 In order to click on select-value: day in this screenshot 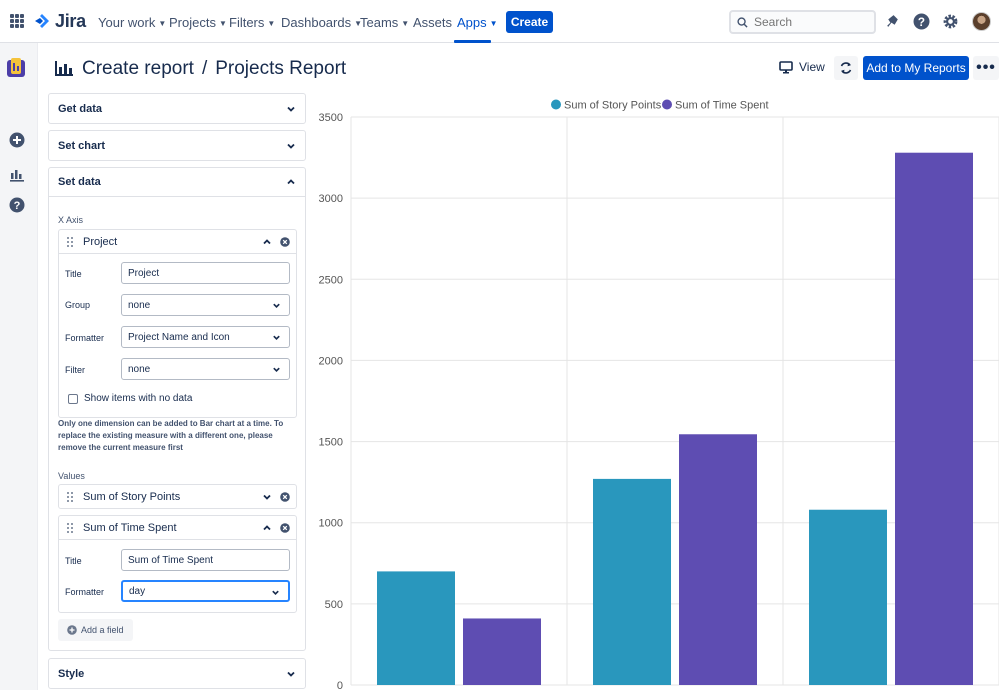, I will do `click(137, 591)`.